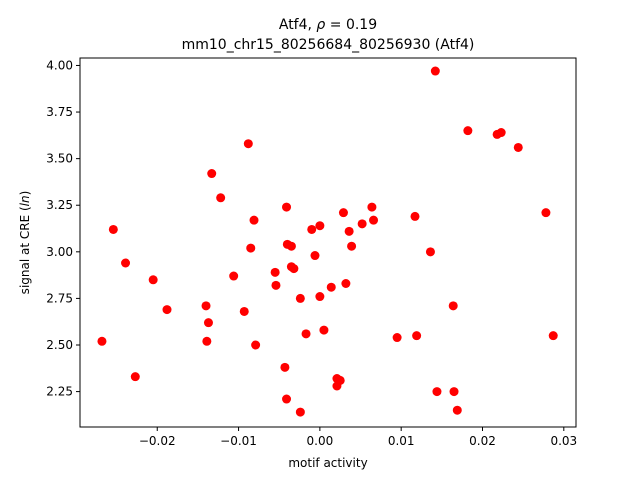 This screenshot has height=480, width=640. I want to click on x-tick-label: −0.01, so click(238, 441).